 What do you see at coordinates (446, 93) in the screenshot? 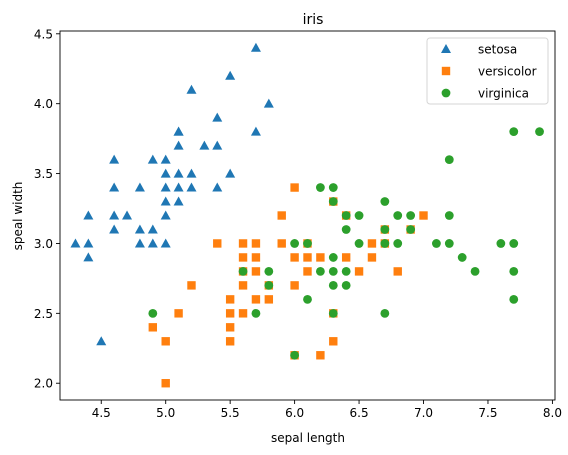
I see `legend-marker-virginica` at bounding box center [446, 93].